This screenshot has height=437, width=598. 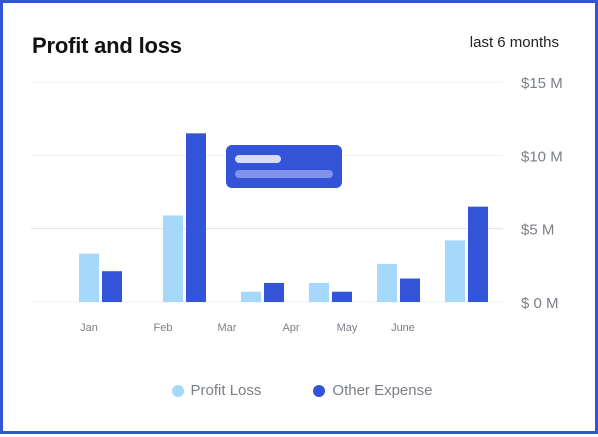 What do you see at coordinates (537, 230) in the screenshot?
I see `y-tick-label: $5 M` at bounding box center [537, 230].